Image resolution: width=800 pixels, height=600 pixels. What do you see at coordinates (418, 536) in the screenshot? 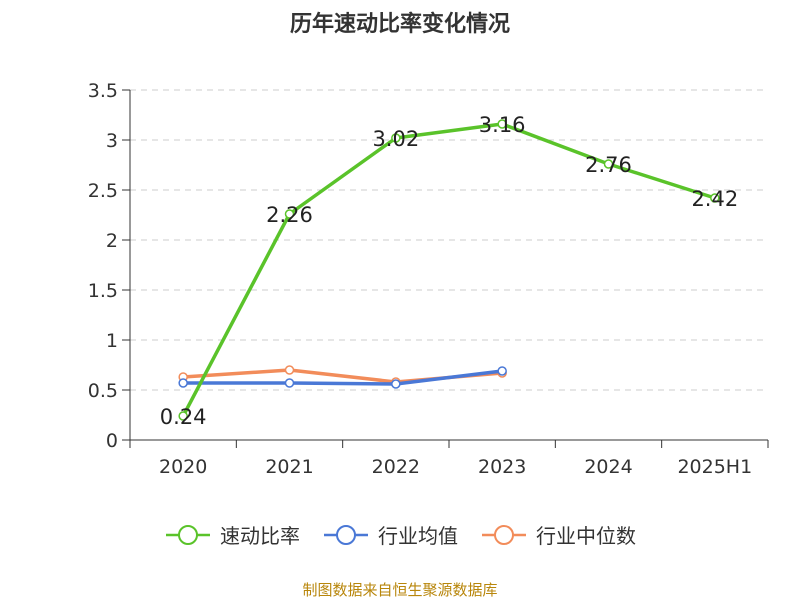
I see `legend-label: 行业均值` at bounding box center [418, 536].